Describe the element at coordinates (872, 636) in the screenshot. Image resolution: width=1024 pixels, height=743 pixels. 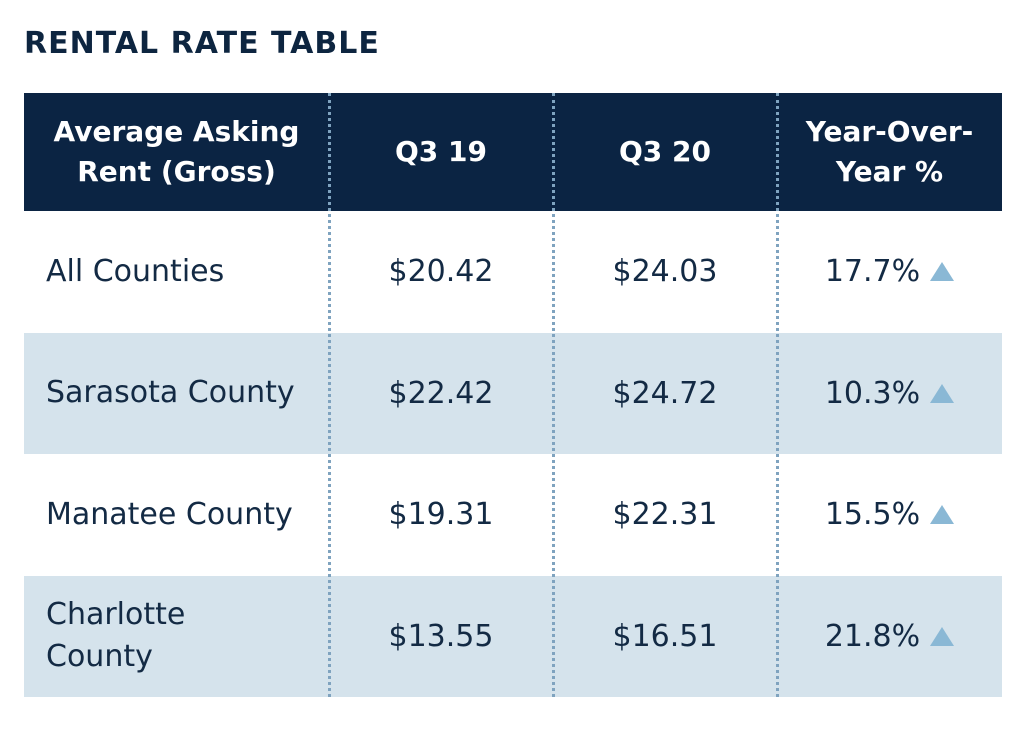
I see `yoy-value: 21.8%` at that location.